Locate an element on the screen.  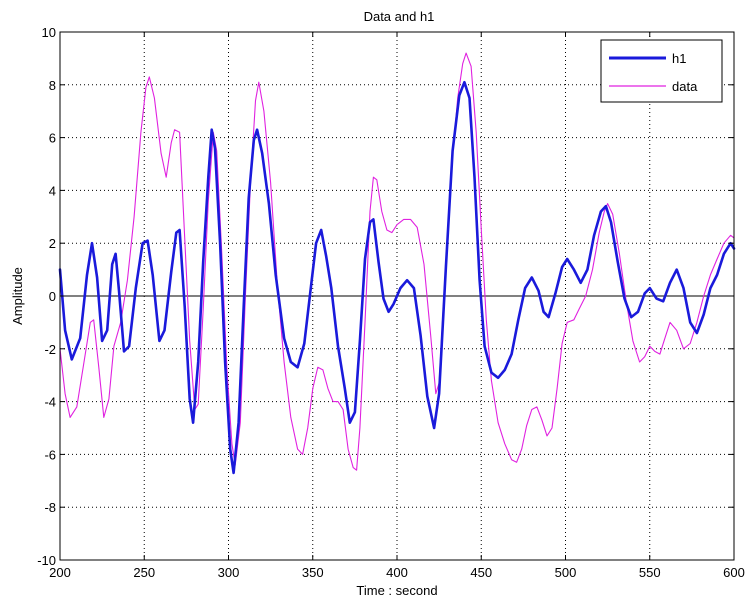
x-tick-label: 600 is located at coordinates (734, 572).